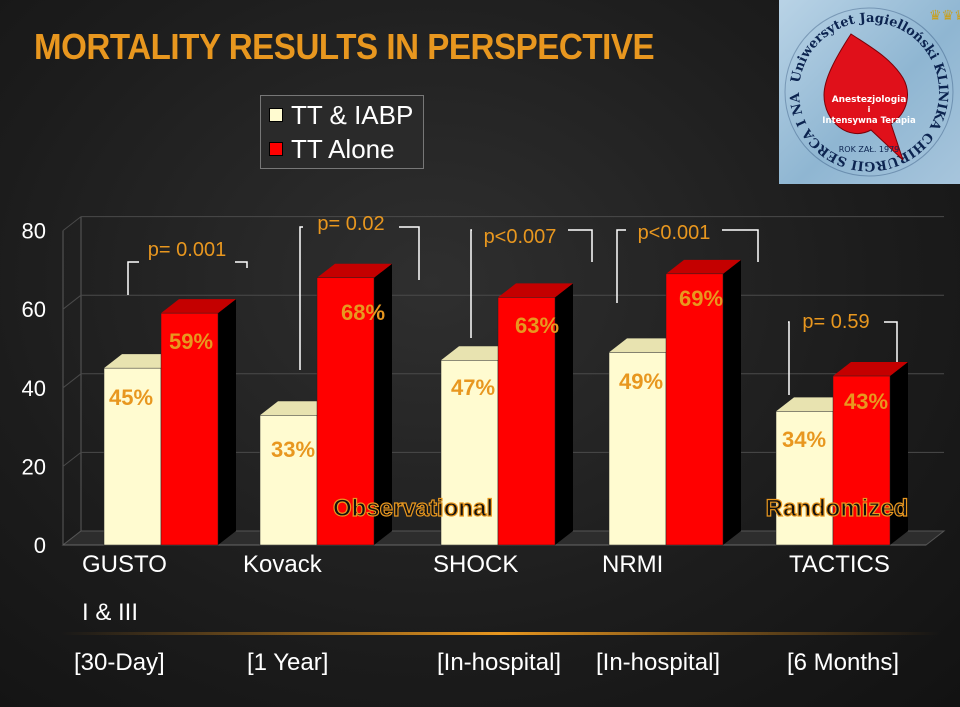 This screenshot has width=960, height=707. I want to click on logo-text-line1: Anestezjologia, so click(869, 100).